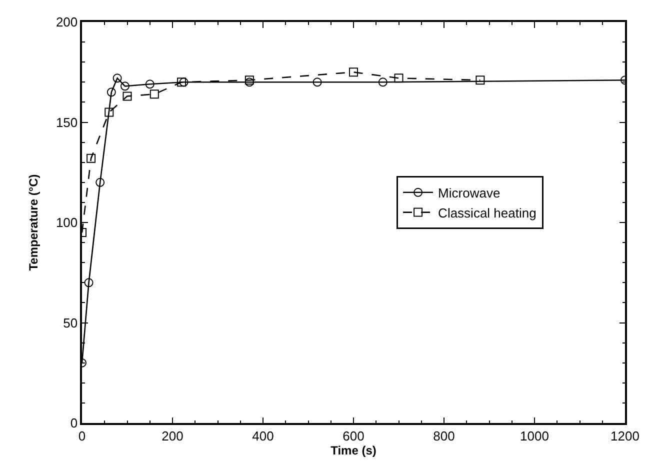 The width and height of the screenshot is (653, 464). Describe the element at coordinates (625, 436) in the screenshot. I see `x-tick-label: 1200` at that location.